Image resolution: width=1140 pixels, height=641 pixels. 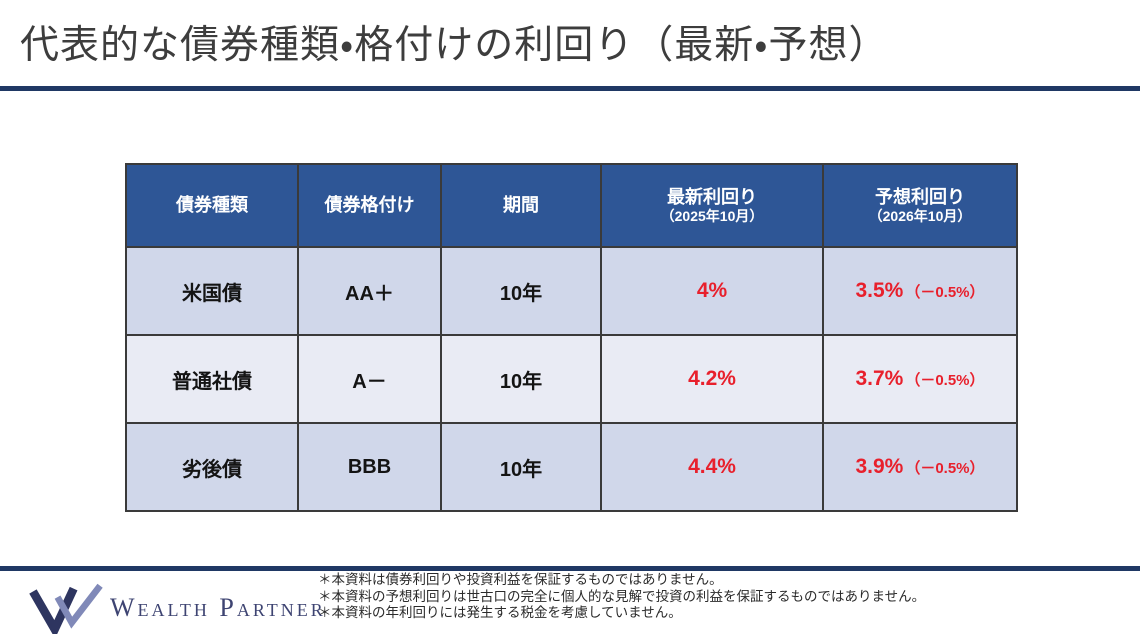 I want to click on header-label: 債券種類, so click(x=212, y=205).